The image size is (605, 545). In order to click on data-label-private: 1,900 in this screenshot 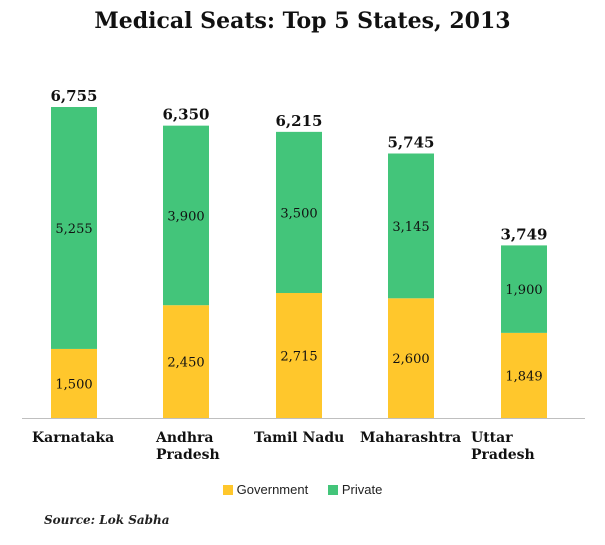, I will do `click(523, 290)`.